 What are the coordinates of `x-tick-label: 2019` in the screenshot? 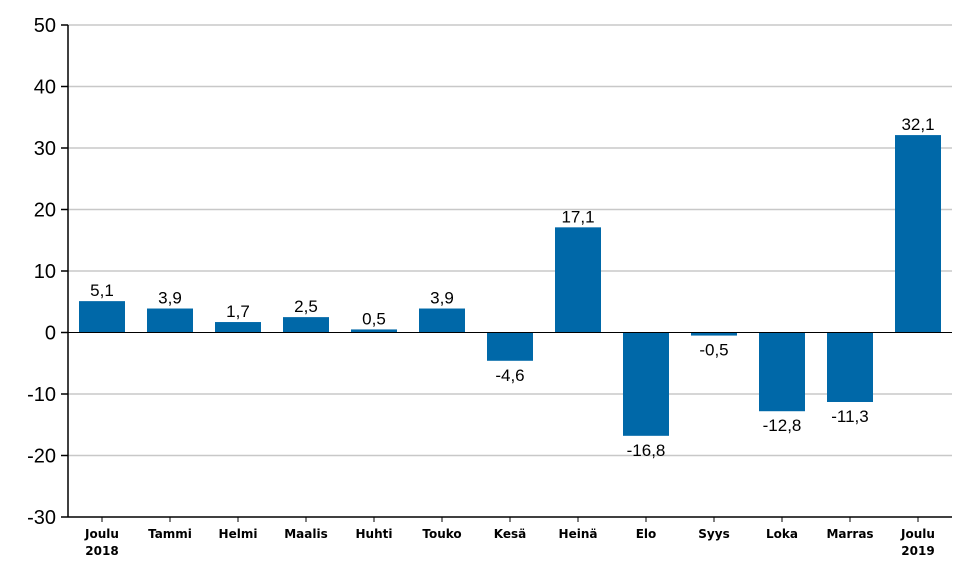 It's located at (917, 551).